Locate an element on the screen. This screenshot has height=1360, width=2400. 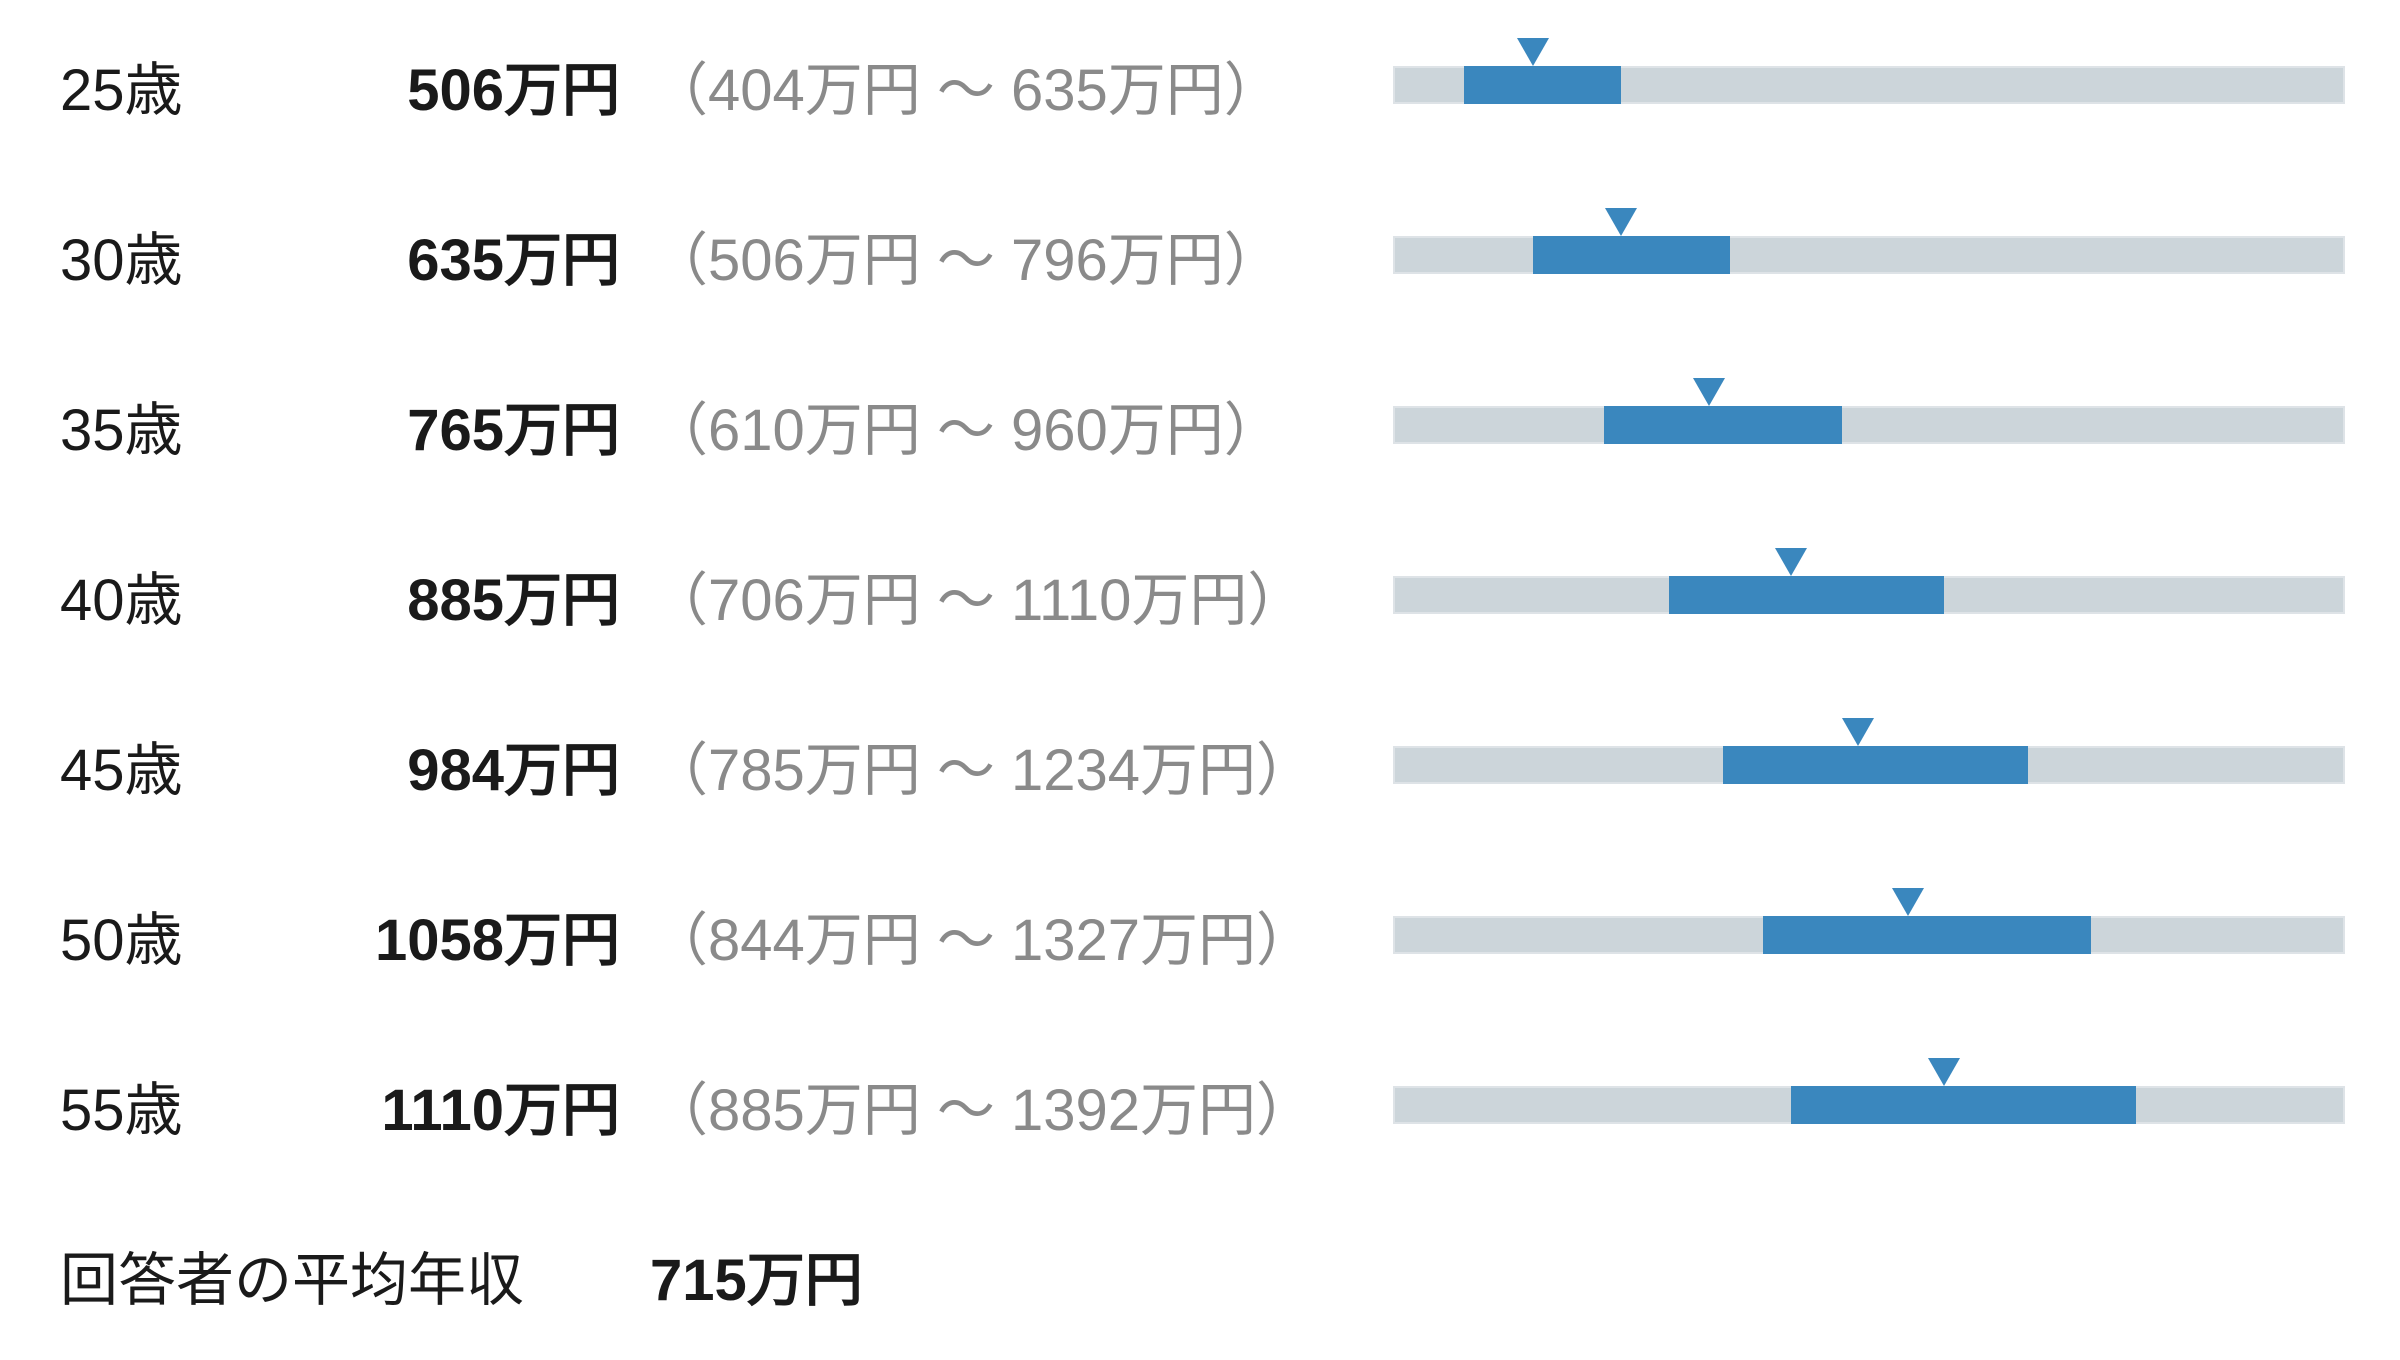
age-row: 55歳 1110万円 （885万円 ～ 1392万円） is located at coordinates (1200, 1105).